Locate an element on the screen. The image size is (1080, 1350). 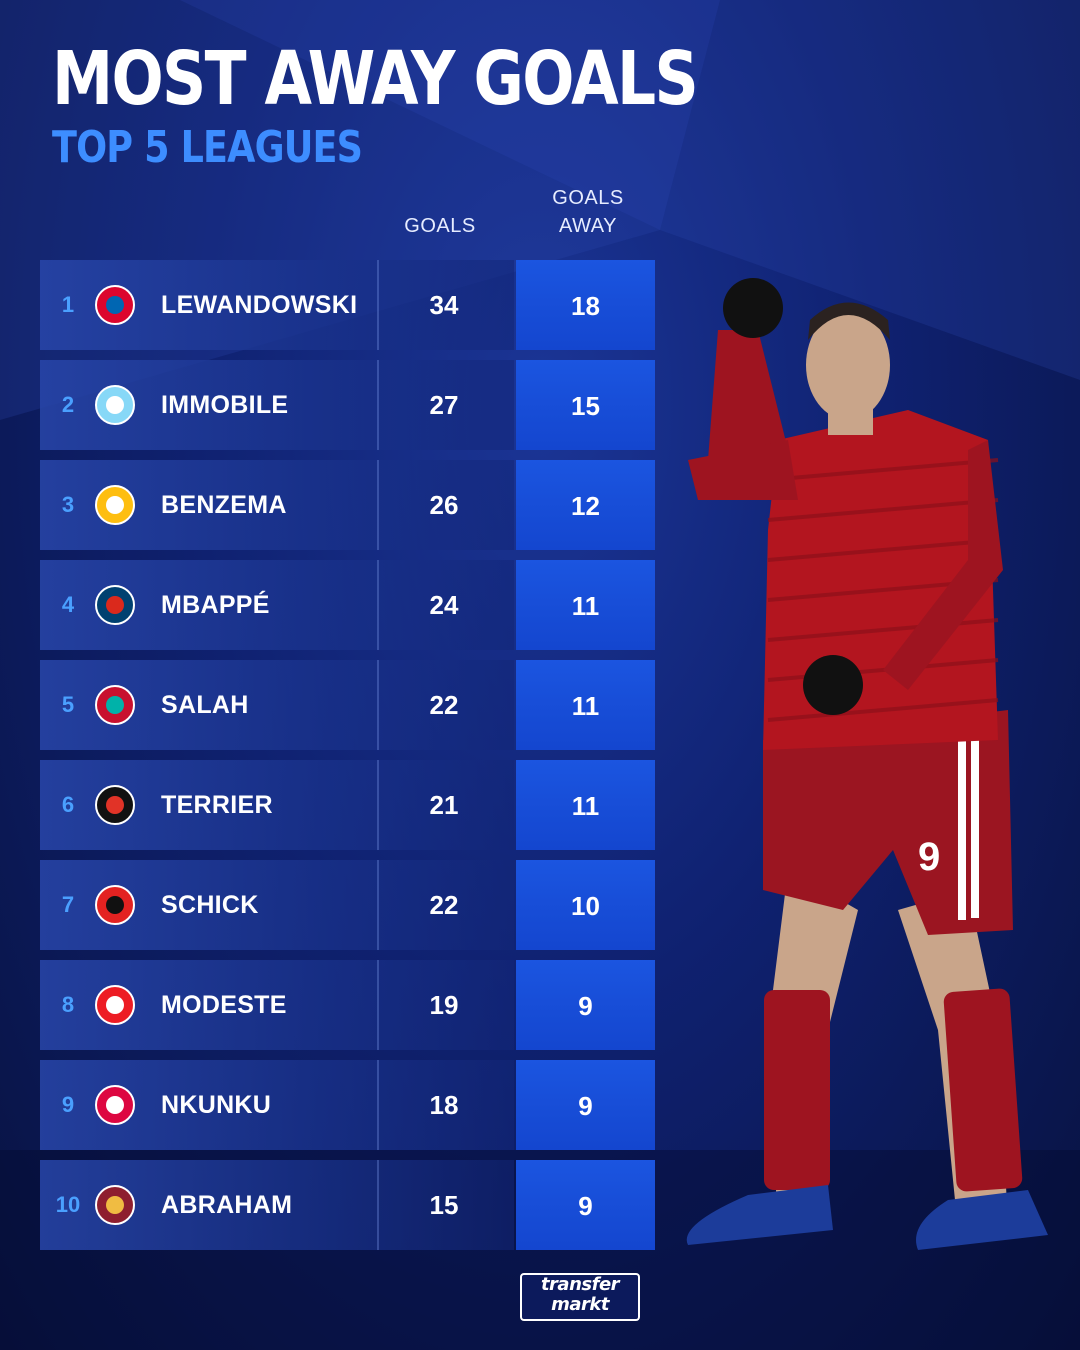
real-madrid-crest-icon is located at coordinates (115, 505).